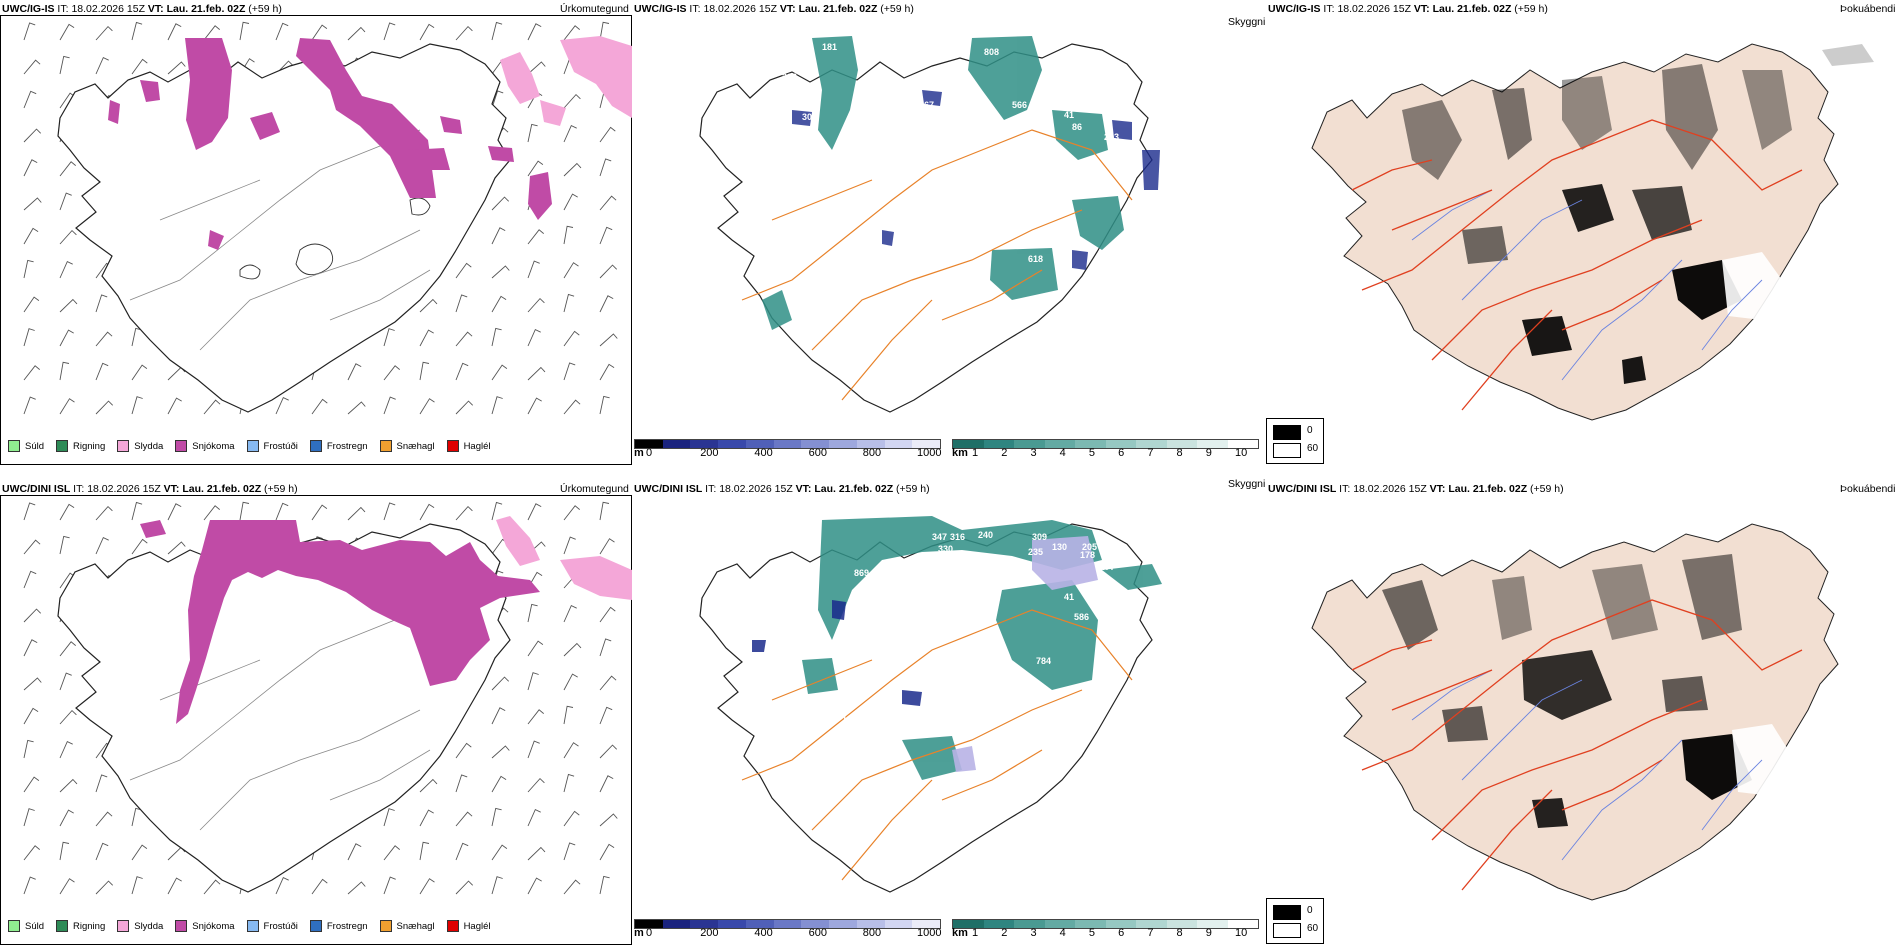 The width and height of the screenshot is (1900, 950). What do you see at coordinates (982, 648) in the screenshot?
I see `low-visibility-areas` at bounding box center [982, 648].